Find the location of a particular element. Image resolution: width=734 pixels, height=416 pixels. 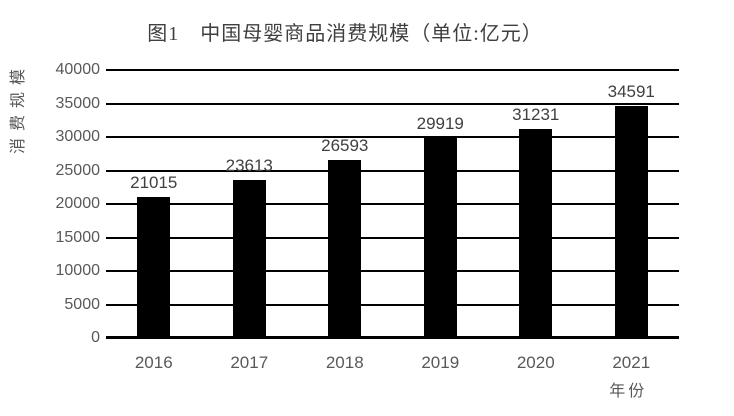

bar-value-label: 34591 is located at coordinates (631, 92).